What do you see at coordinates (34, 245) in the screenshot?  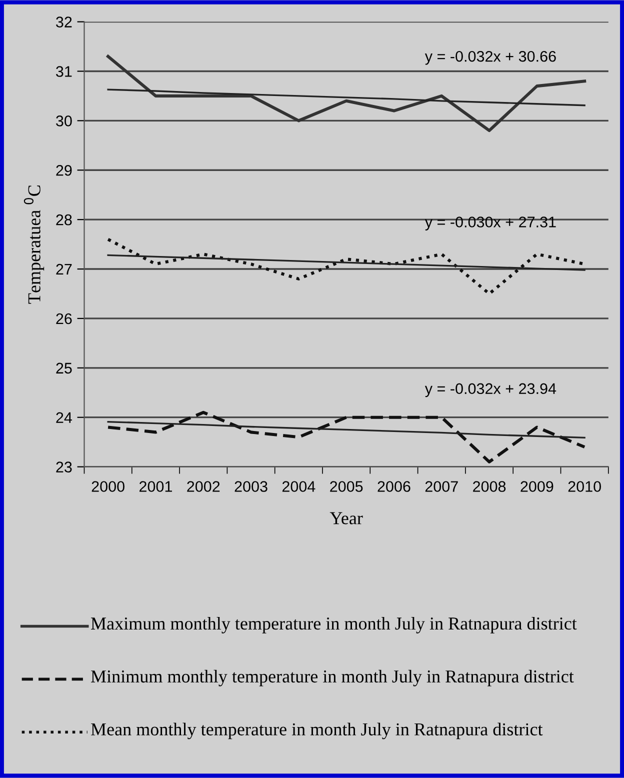 I see `y-axis-title: Temperatuea $^{0}$C` at bounding box center [34, 245].